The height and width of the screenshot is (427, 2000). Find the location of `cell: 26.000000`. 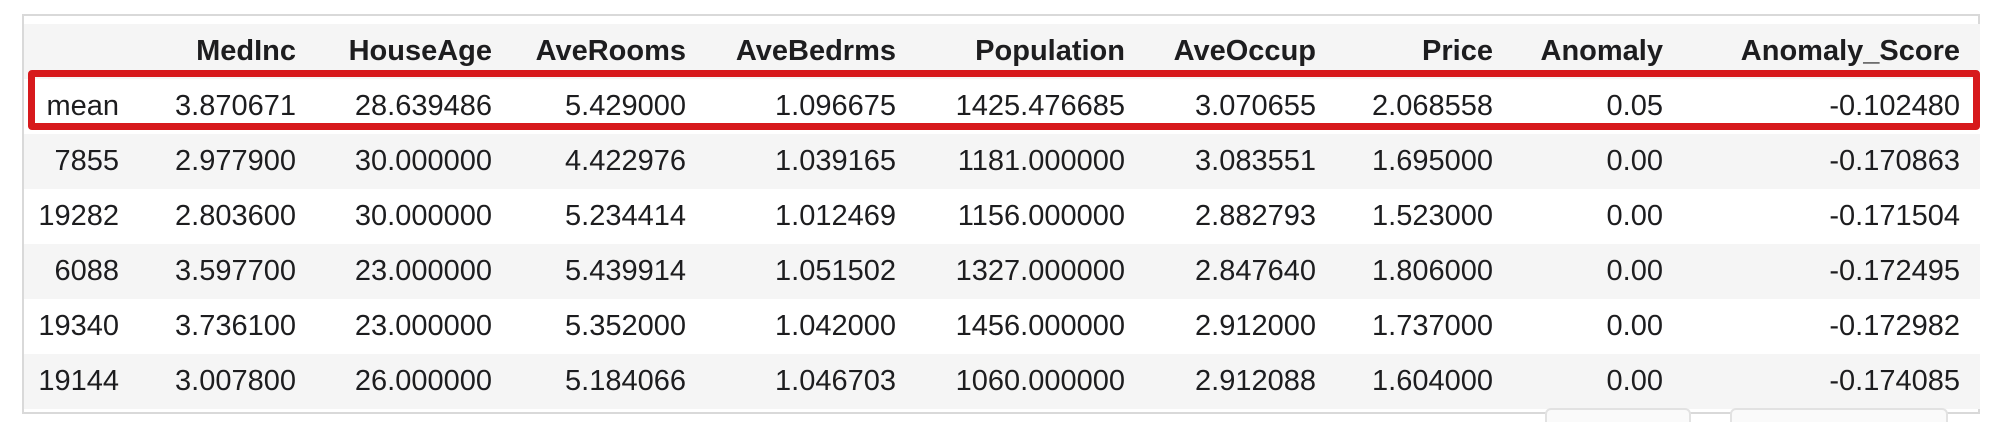

cell: 26.000000 is located at coordinates (414, 381).